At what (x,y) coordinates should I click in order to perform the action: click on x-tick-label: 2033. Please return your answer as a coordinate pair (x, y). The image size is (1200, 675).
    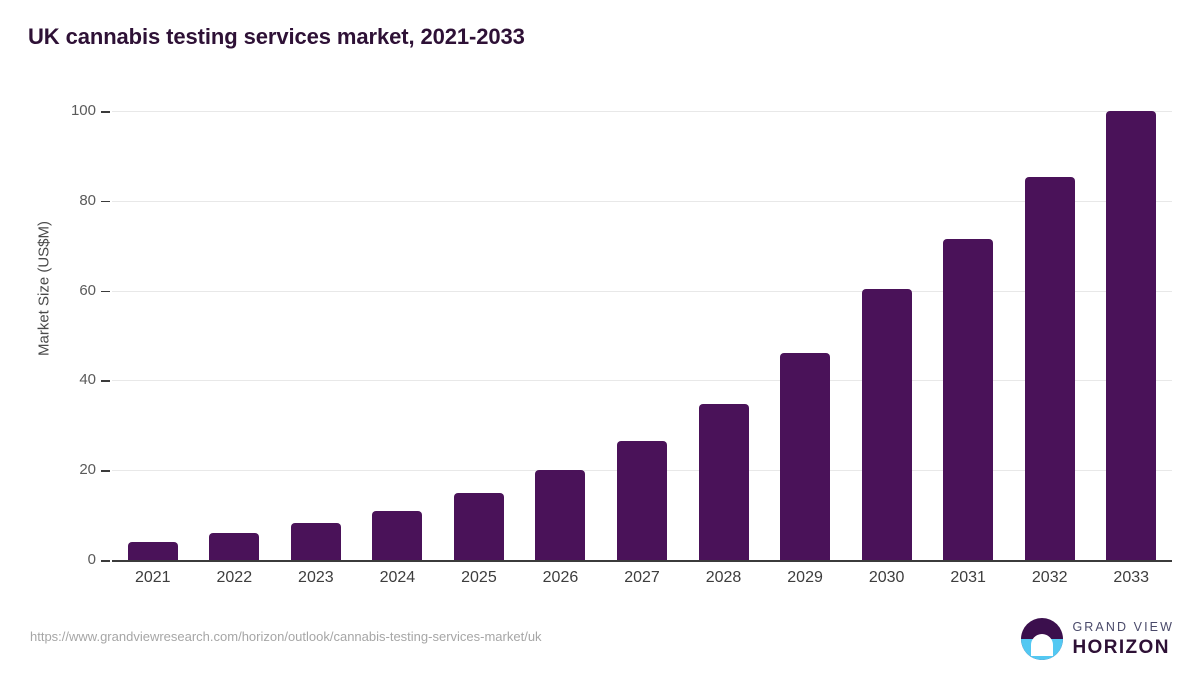
    Looking at the image, I should click on (1131, 577).